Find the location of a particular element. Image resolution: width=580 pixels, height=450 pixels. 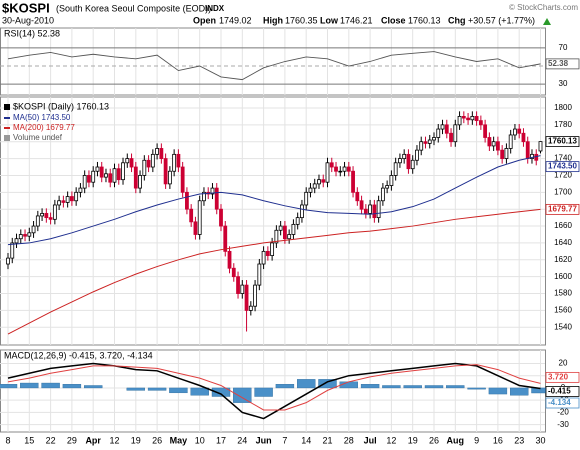

x-tick-label: Aug is located at coordinates (456, 440).